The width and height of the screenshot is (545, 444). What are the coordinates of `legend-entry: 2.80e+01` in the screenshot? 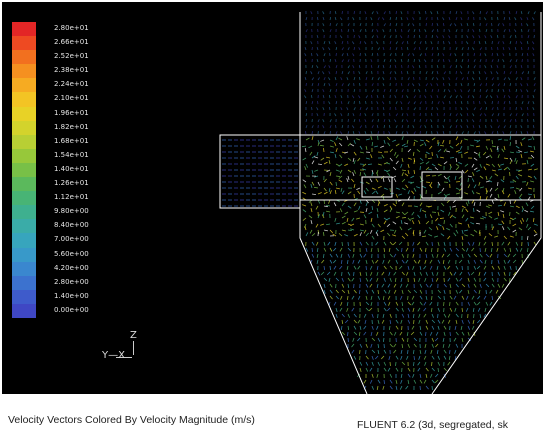 It's located at (62, 29).